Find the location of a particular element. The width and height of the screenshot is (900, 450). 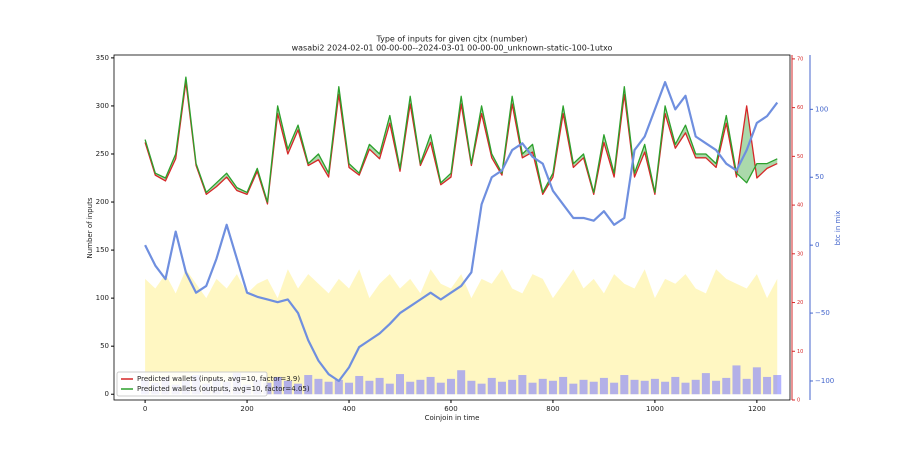

y-tick-label: 100 is located at coordinates (102, 298).